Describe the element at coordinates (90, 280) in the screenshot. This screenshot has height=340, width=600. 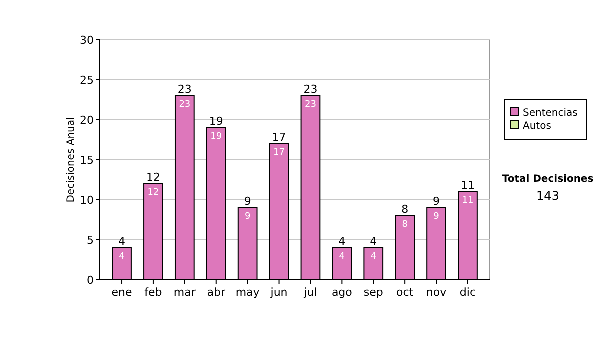
I see `y-tick-label: 0` at that location.